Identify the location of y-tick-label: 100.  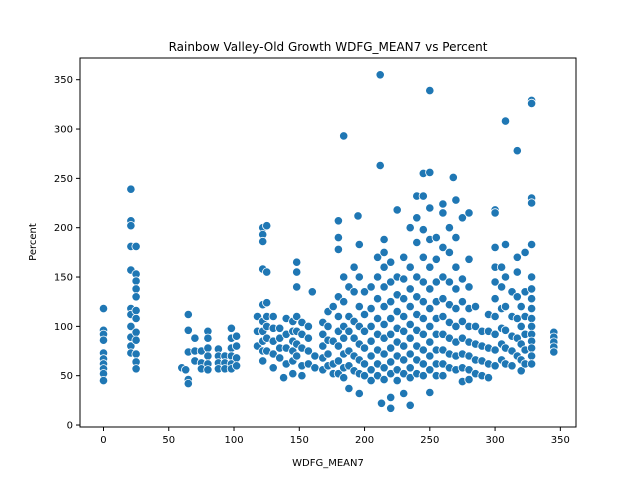
(63, 327).